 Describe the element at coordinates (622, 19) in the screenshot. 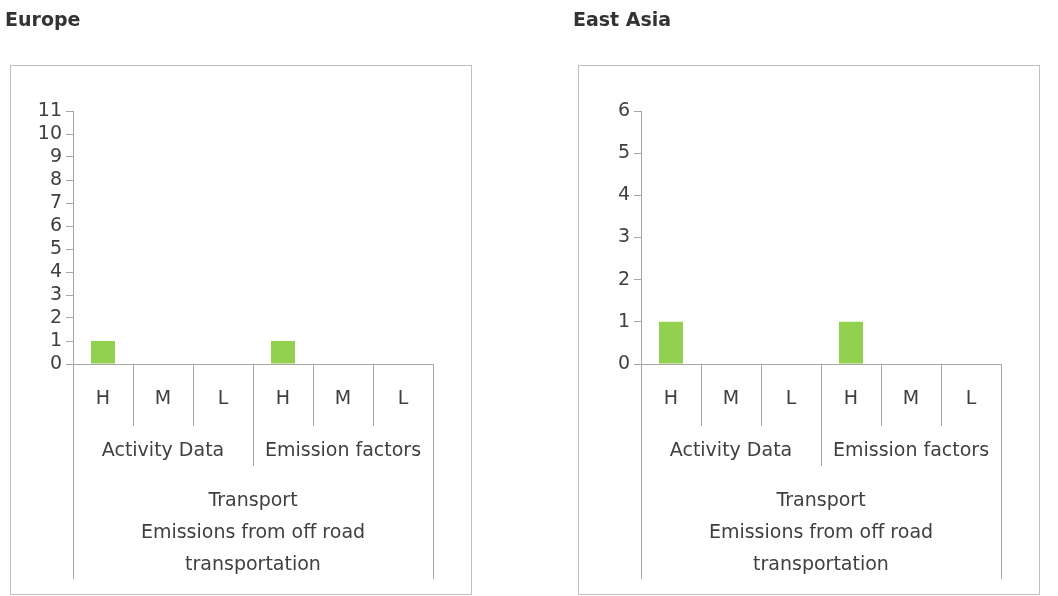

I see `chart-title: East Asia` at that location.